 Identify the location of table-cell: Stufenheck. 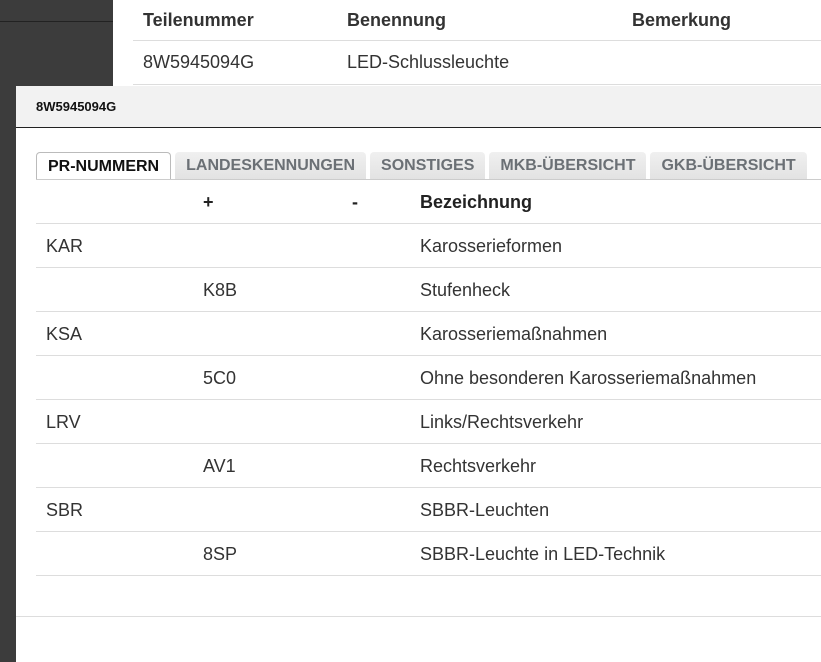
(465, 290).